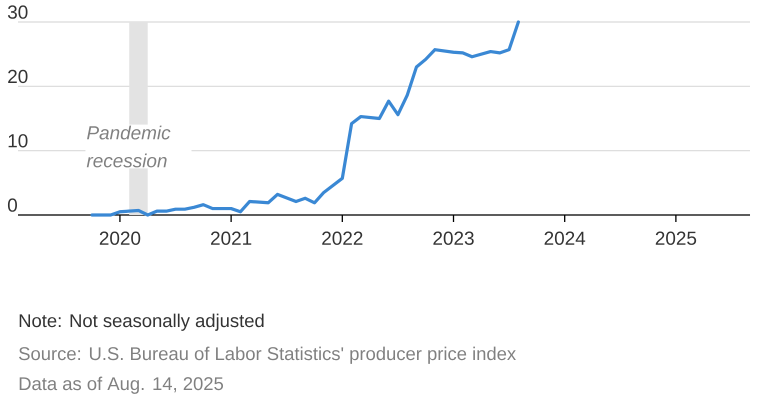 Image resolution: width=768 pixels, height=402 pixels. I want to click on x-tick-label: 2021, so click(231, 238).